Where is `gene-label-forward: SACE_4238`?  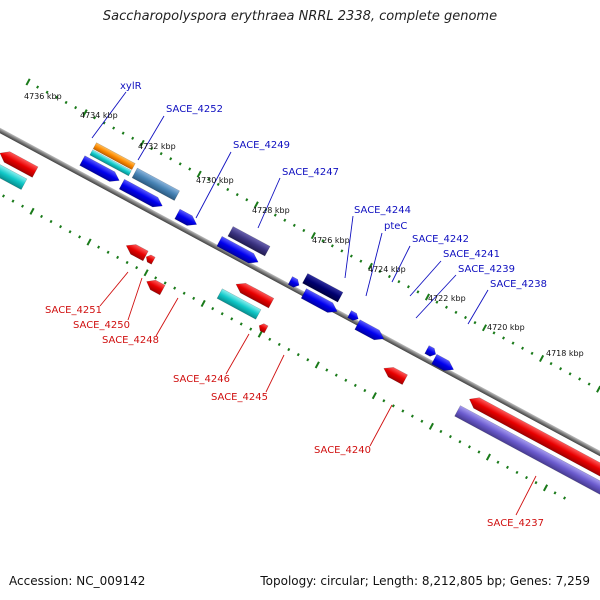 gene-label-forward: SACE_4238 is located at coordinates (518, 284).